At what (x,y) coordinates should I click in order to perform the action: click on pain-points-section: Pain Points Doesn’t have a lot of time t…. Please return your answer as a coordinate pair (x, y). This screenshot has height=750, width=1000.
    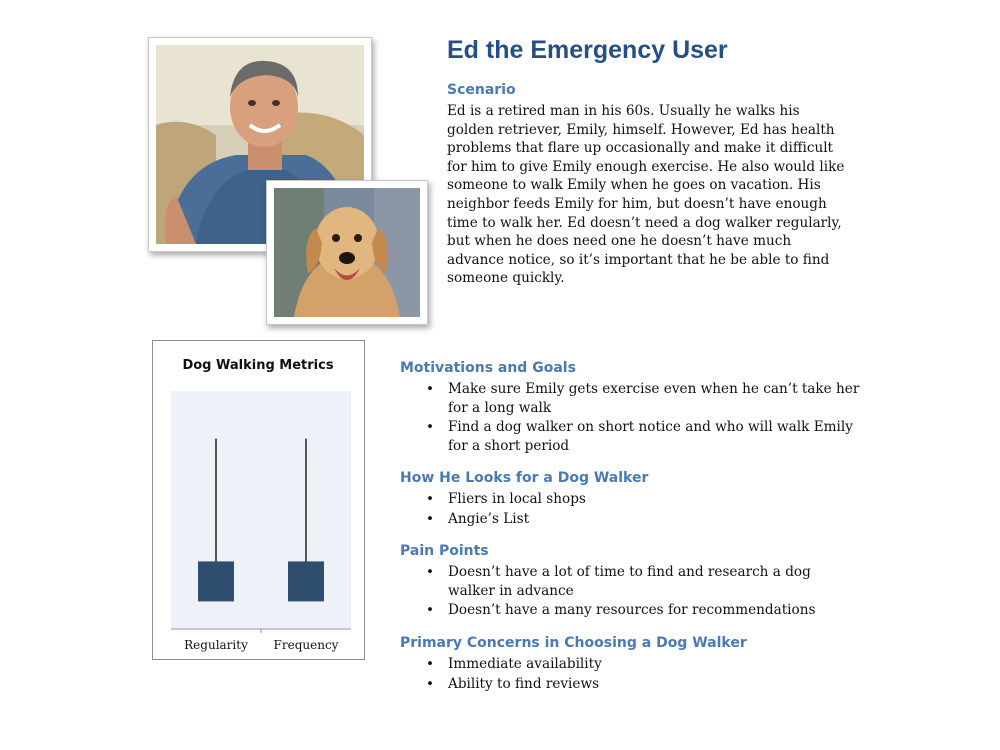
    Looking at the image, I should click on (630, 582).